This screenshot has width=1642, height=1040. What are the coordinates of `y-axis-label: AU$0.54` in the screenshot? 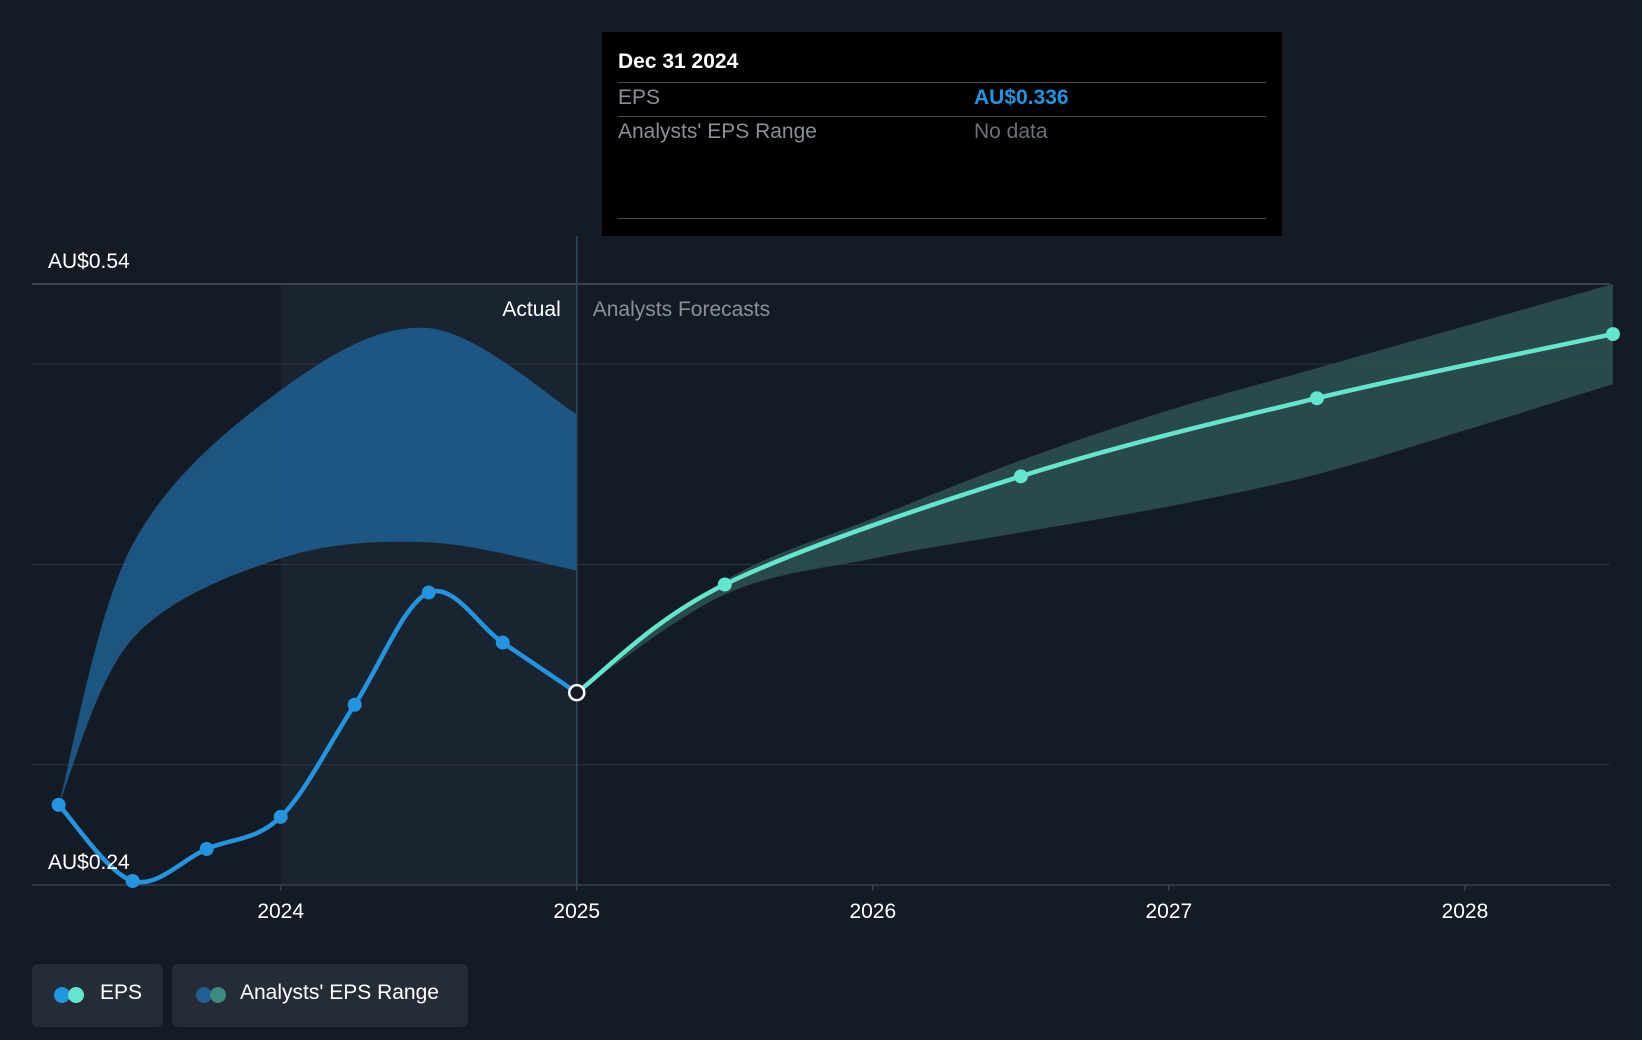 It's located at (89, 261).